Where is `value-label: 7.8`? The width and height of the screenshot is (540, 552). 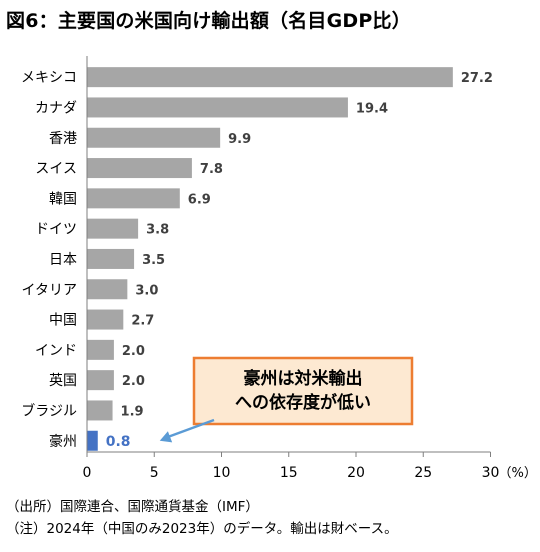
value-label: 7.8 is located at coordinates (211, 169).